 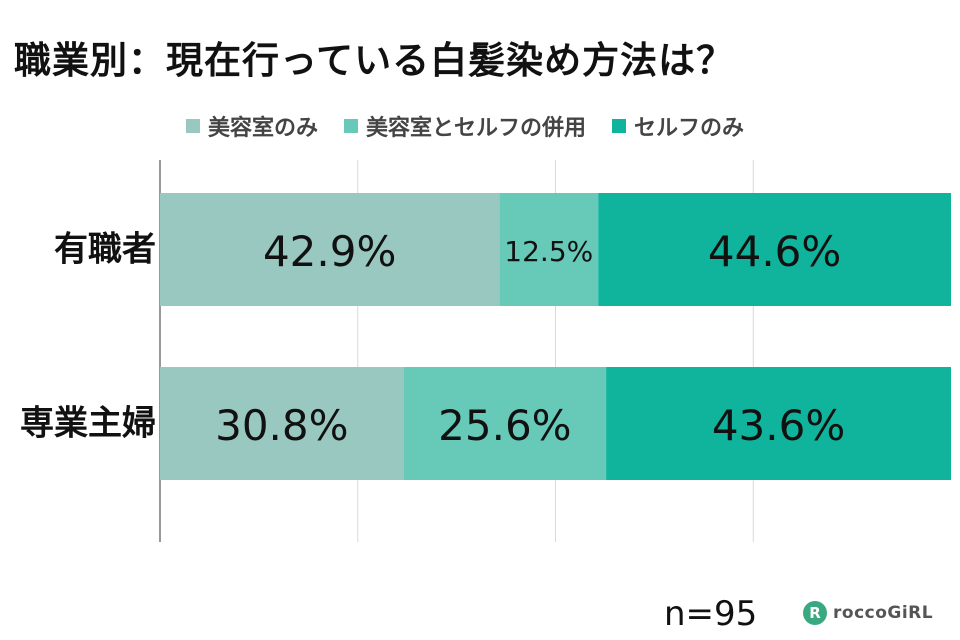 I want to click on brand-logo-icon: R, so click(x=815, y=613).